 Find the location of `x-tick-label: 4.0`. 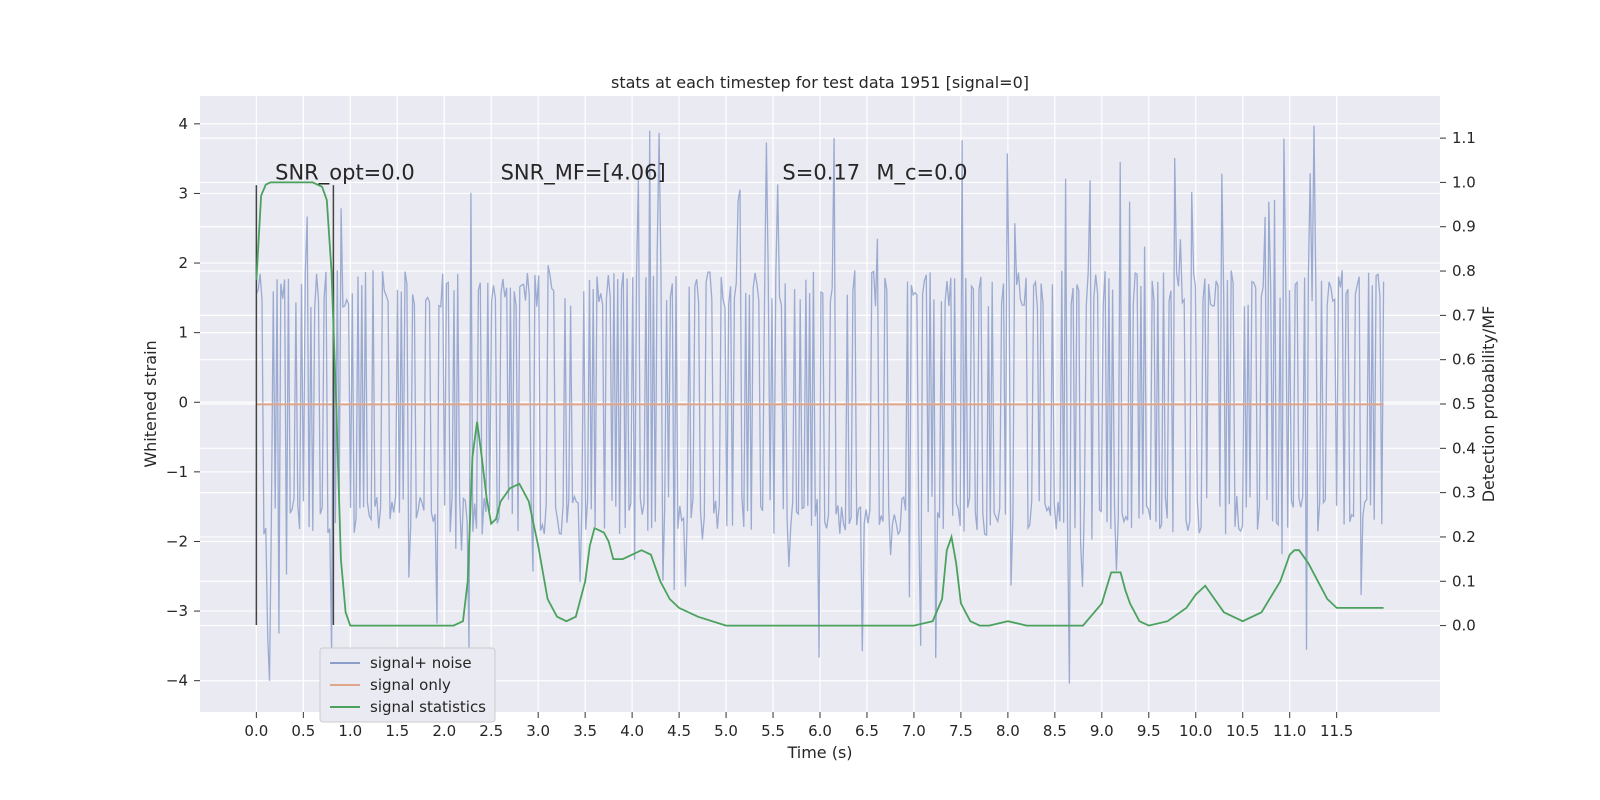

x-tick-label: 4.0 is located at coordinates (632, 731).